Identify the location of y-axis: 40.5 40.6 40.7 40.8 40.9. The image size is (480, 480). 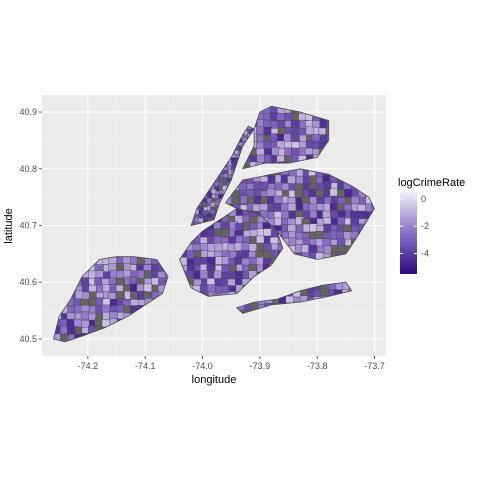
(30, 225).